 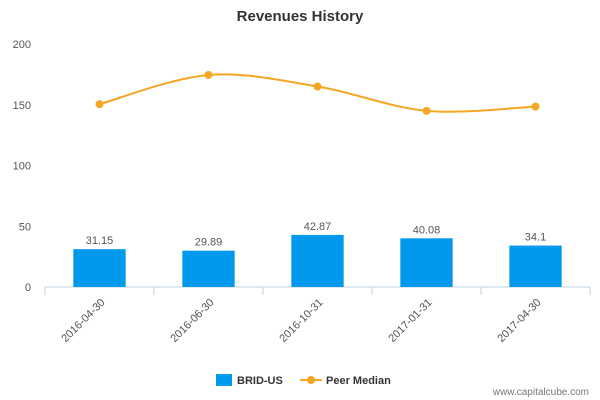 What do you see at coordinates (224, 380) in the screenshot?
I see `legend-brid-swatch` at bounding box center [224, 380].